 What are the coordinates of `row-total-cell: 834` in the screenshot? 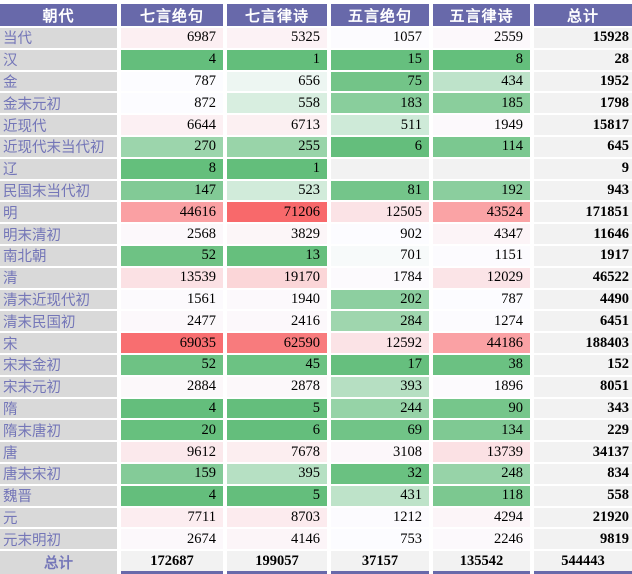 It's located at (583, 473).